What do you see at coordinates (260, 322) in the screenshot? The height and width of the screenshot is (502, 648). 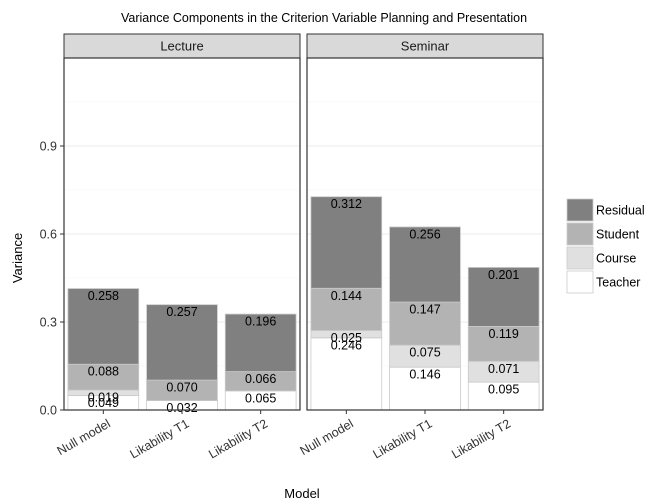 I see `data-label-residual: 0.196` at bounding box center [260, 322].